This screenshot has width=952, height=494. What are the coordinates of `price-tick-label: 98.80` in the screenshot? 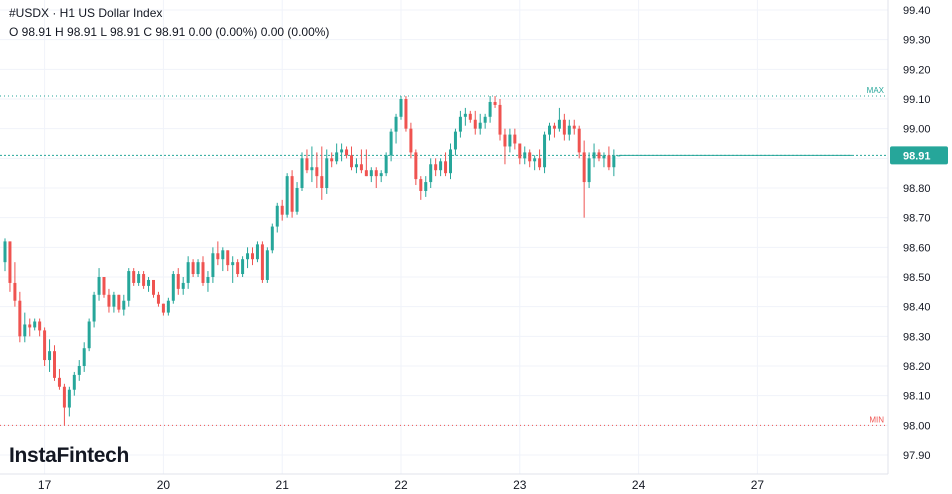 It's located at (917, 189).